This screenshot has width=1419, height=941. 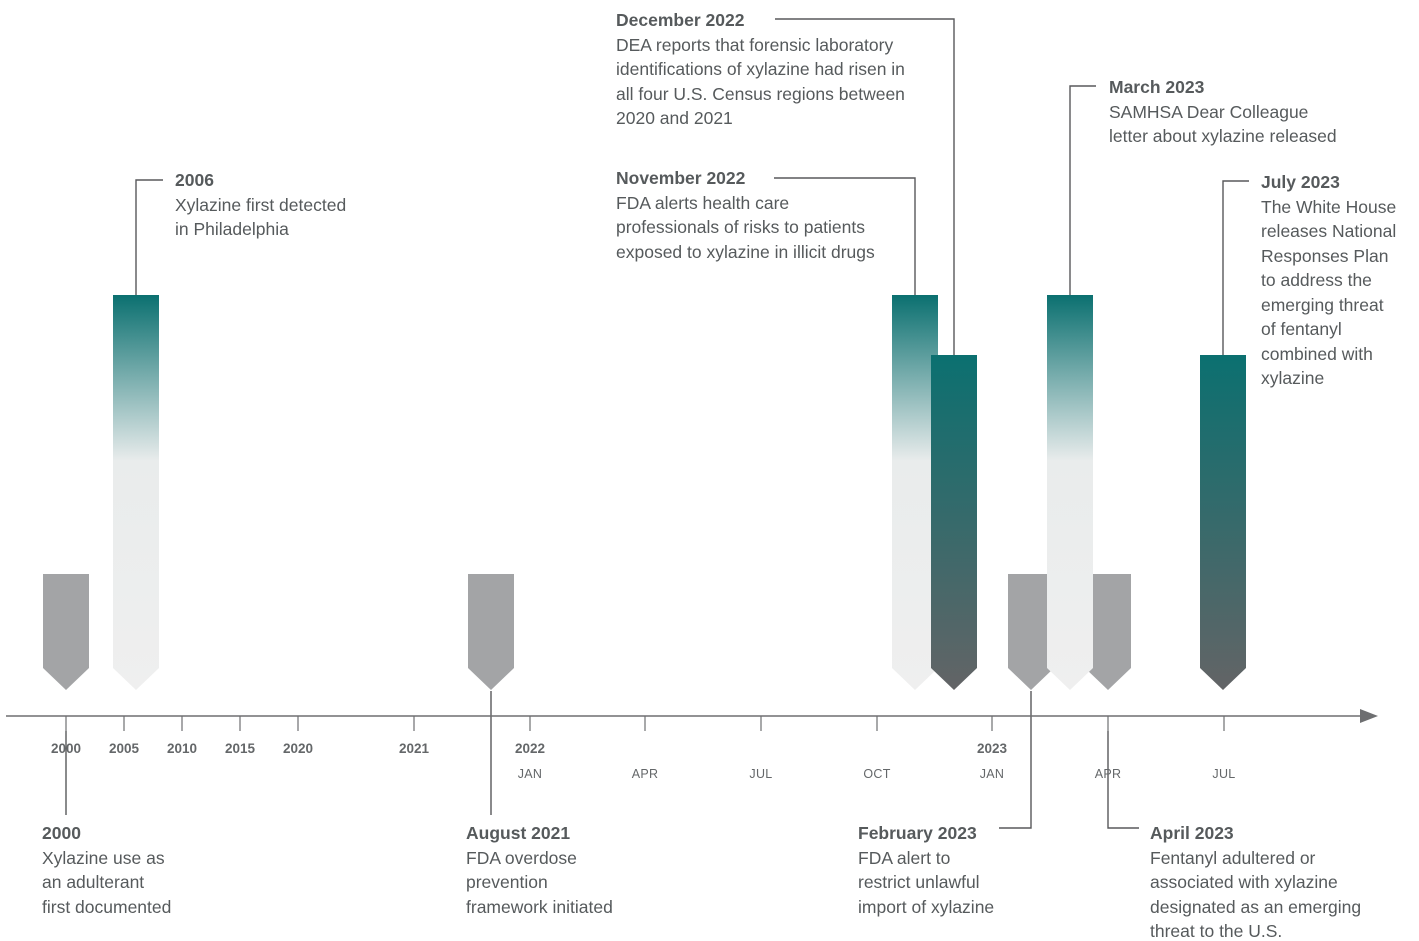 What do you see at coordinates (1223, 522) in the screenshot?
I see `event-marker-jul2023` at bounding box center [1223, 522].